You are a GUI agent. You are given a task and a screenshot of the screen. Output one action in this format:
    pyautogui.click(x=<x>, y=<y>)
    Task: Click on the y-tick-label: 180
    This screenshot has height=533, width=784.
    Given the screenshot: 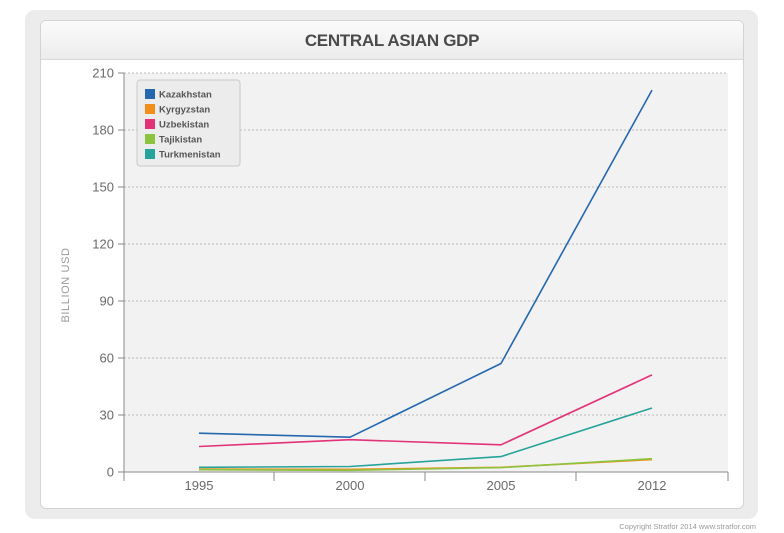 What is the action you would take?
    pyautogui.click(x=103, y=130)
    